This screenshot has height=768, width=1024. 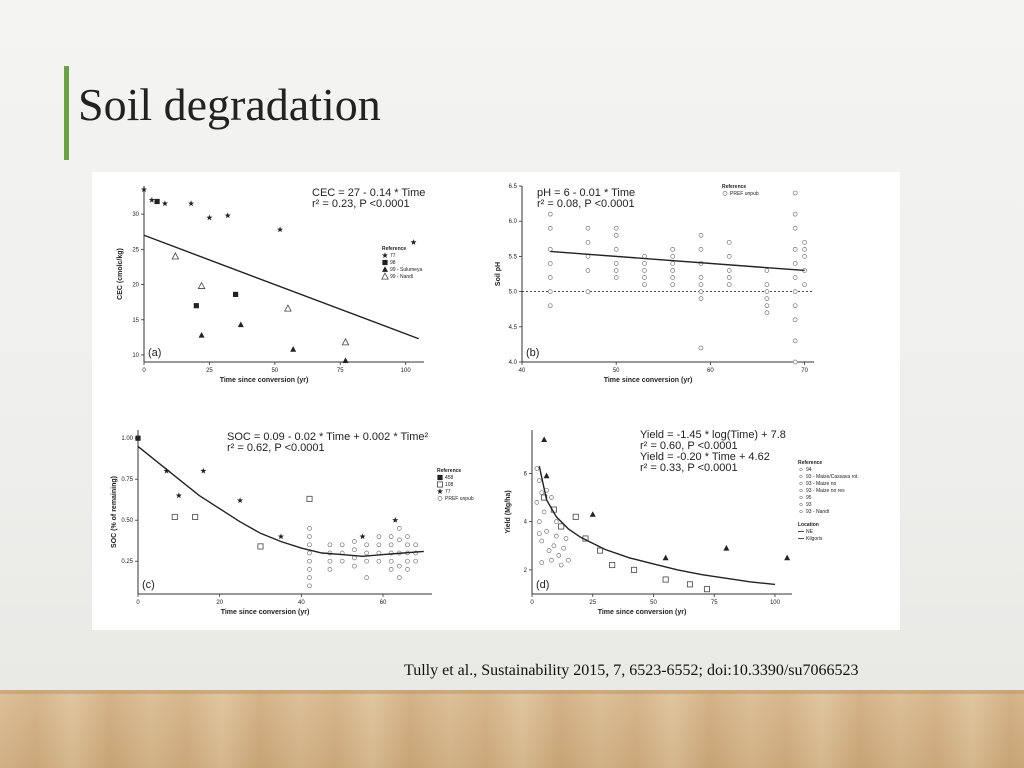 I want to click on legend-label: 98, so click(x=393, y=263).